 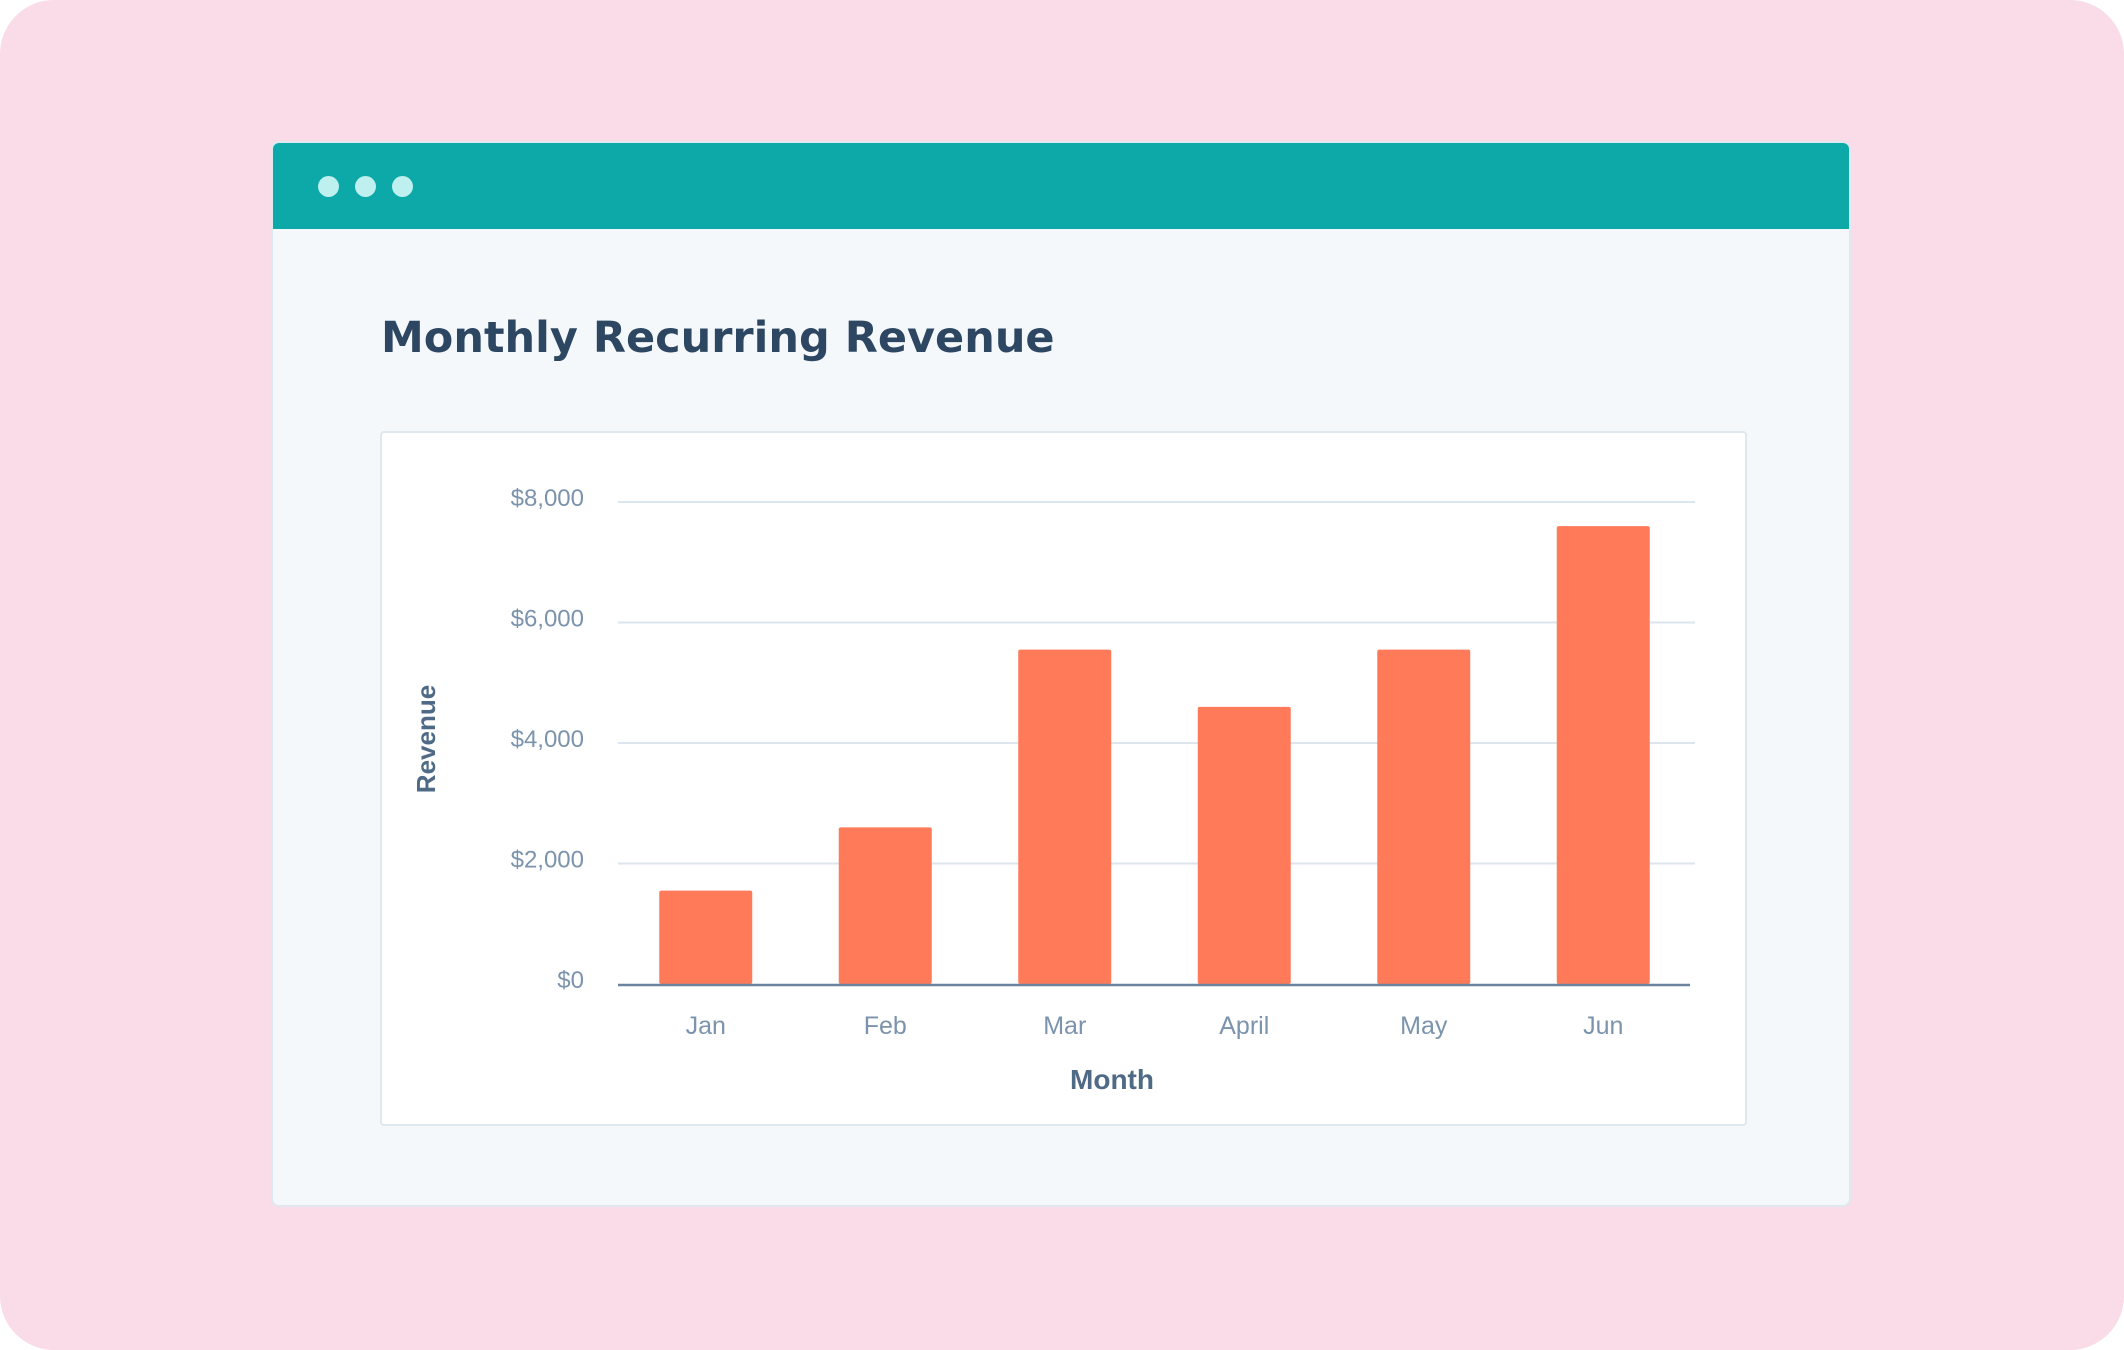 What do you see at coordinates (1603, 1026) in the screenshot?
I see `x-tick-label: Jun` at bounding box center [1603, 1026].